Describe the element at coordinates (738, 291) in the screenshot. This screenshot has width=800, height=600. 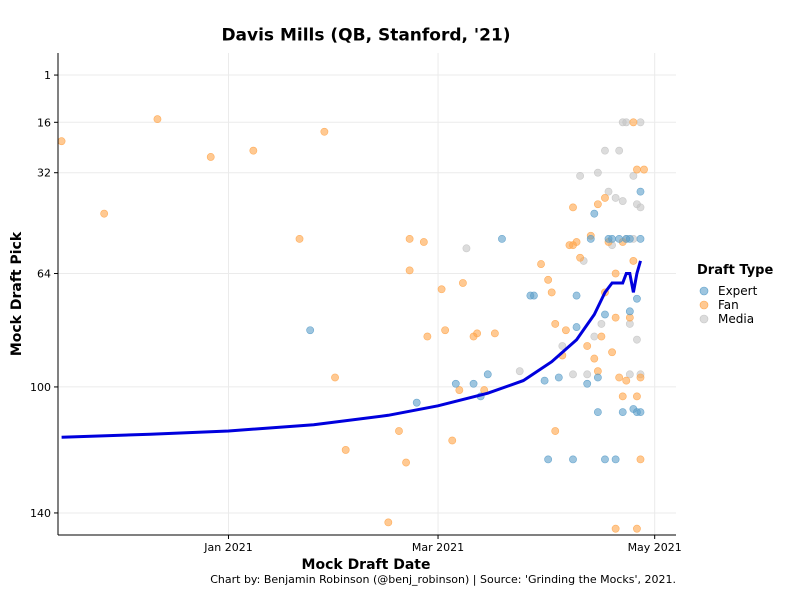
I see `legend-label-expert: Expert` at that location.